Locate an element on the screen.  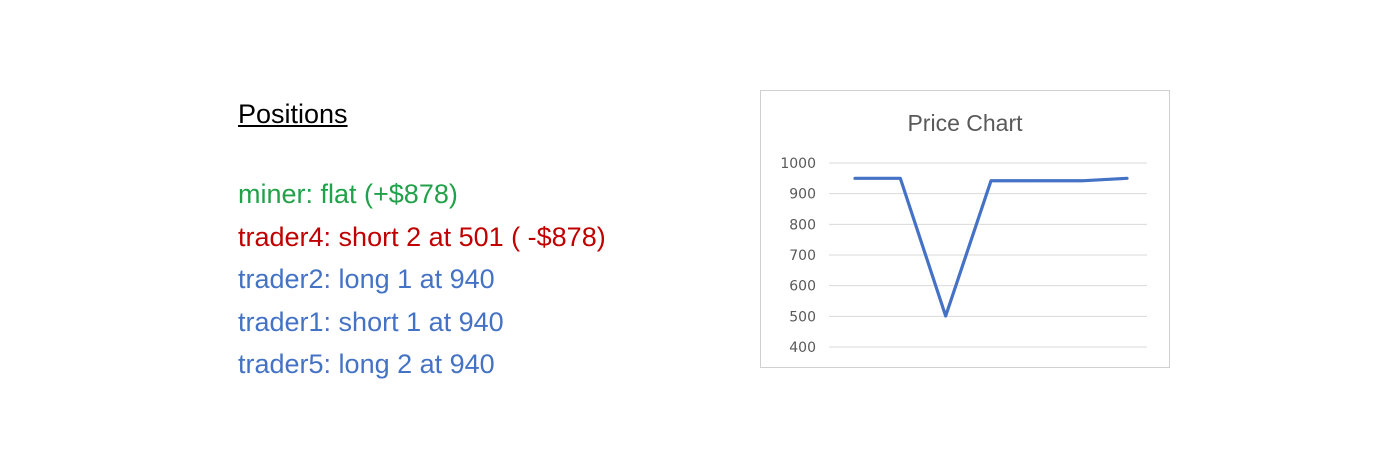
chart-y-axis: 1000 900 800 700 600 500 400 is located at coordinates (798, 256).